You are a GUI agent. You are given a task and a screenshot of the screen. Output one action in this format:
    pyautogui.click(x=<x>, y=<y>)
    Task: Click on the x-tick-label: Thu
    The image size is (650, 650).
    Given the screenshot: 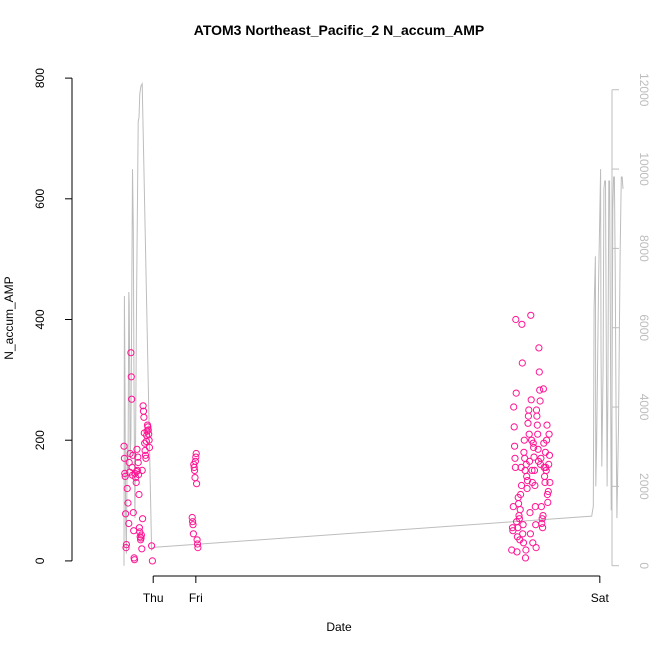 What is the action you would take?
    pyautogui.click(x=153, y=598)
    